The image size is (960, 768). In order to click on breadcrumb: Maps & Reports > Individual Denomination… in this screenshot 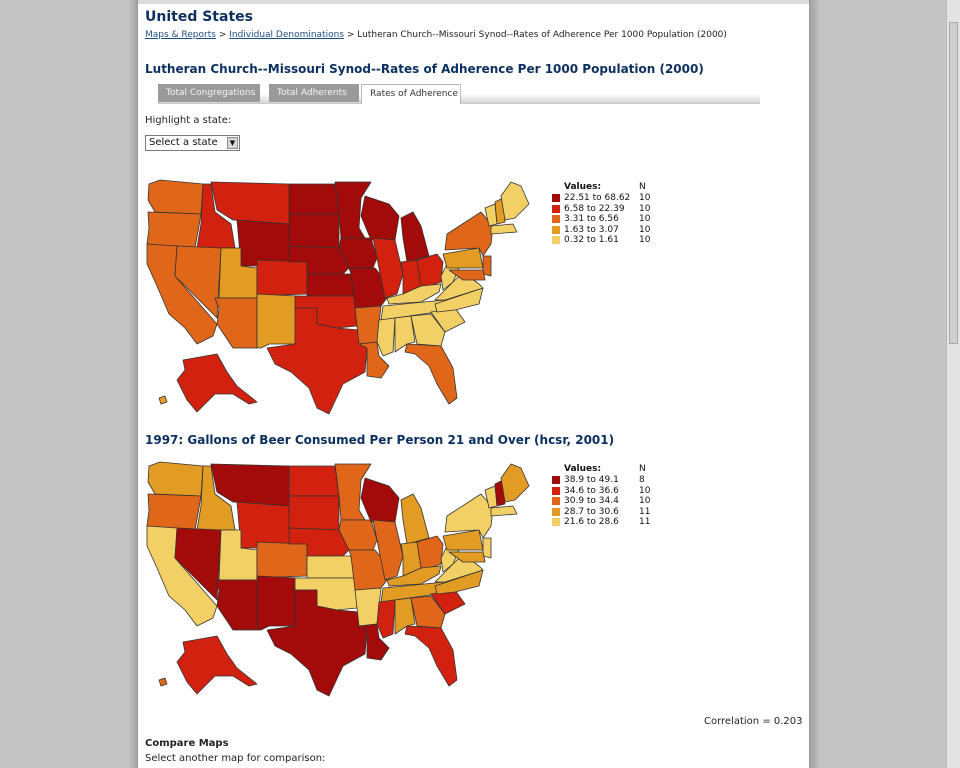, I will do `click(436, 35)`.